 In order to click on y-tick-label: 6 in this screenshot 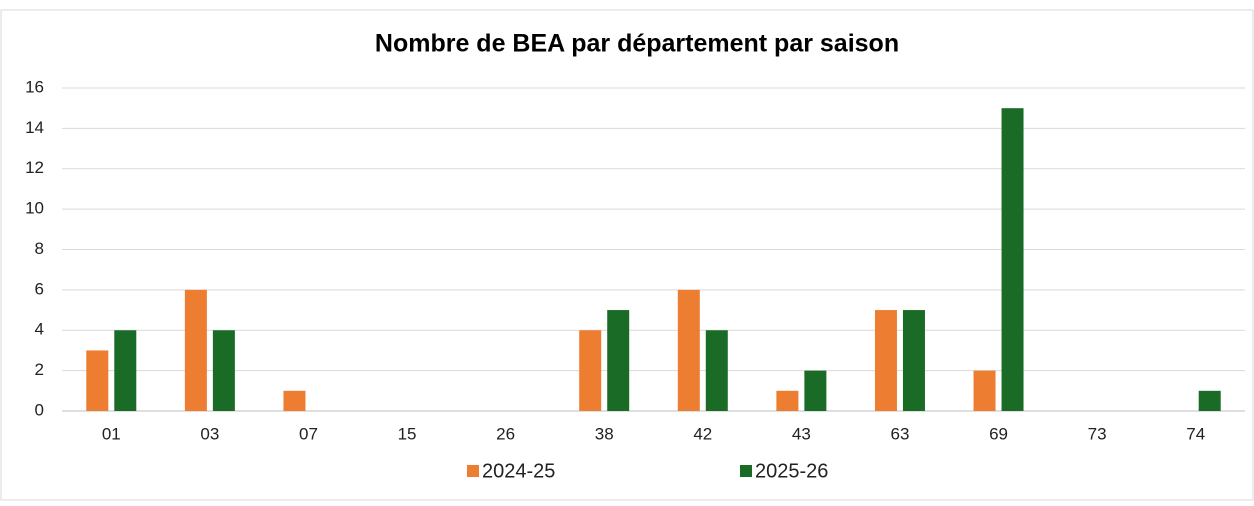, I will do `click(39, 288)`.